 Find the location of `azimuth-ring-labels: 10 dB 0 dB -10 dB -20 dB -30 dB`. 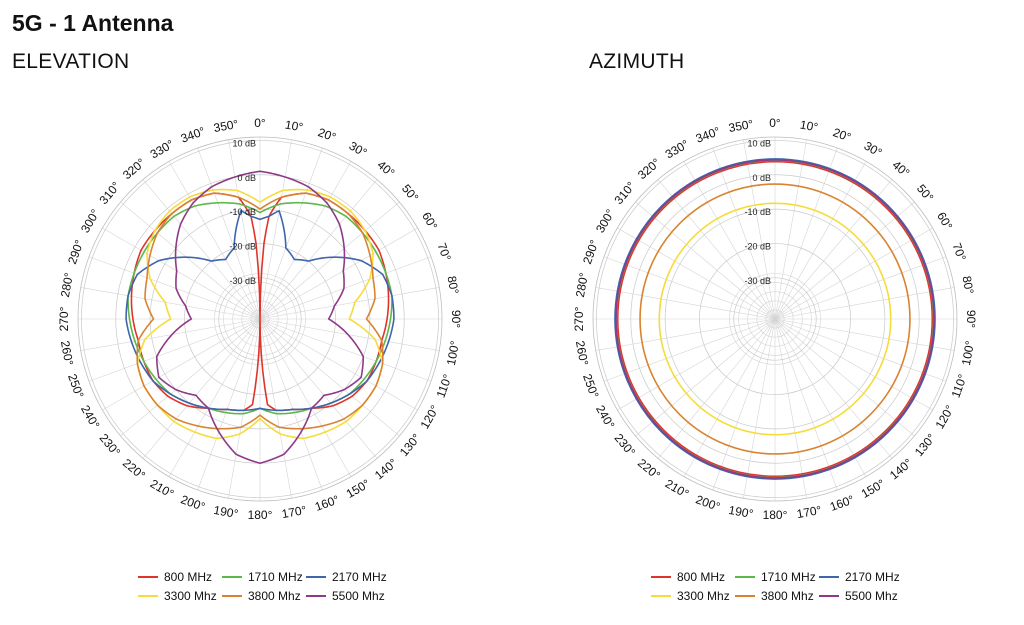

azimuth-ring-labels: 10 dB 0 dB -10 dB -20 dB -30 dB is located at coordinates (757, 211).